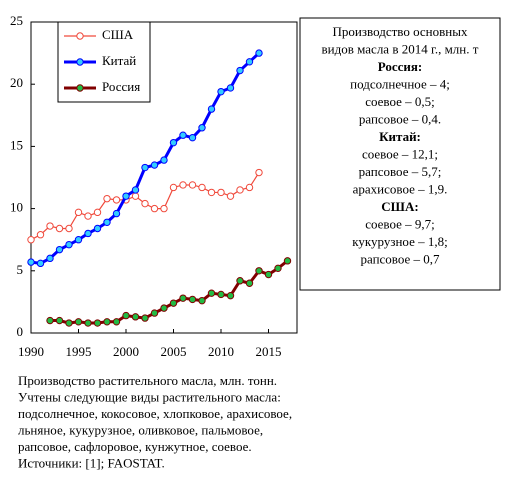 This screenshot has height=495, width=507. I want to click on note-line: кукурузное – 1,8;, so click(399, 241).